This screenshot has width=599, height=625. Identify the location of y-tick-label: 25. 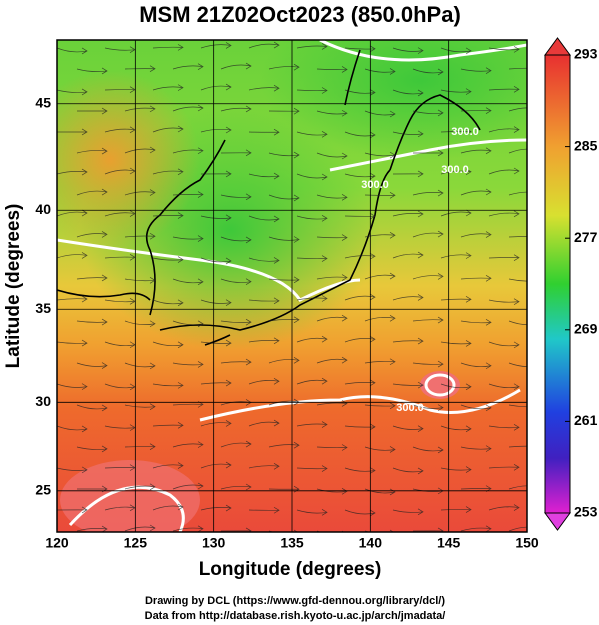
(43, 490).